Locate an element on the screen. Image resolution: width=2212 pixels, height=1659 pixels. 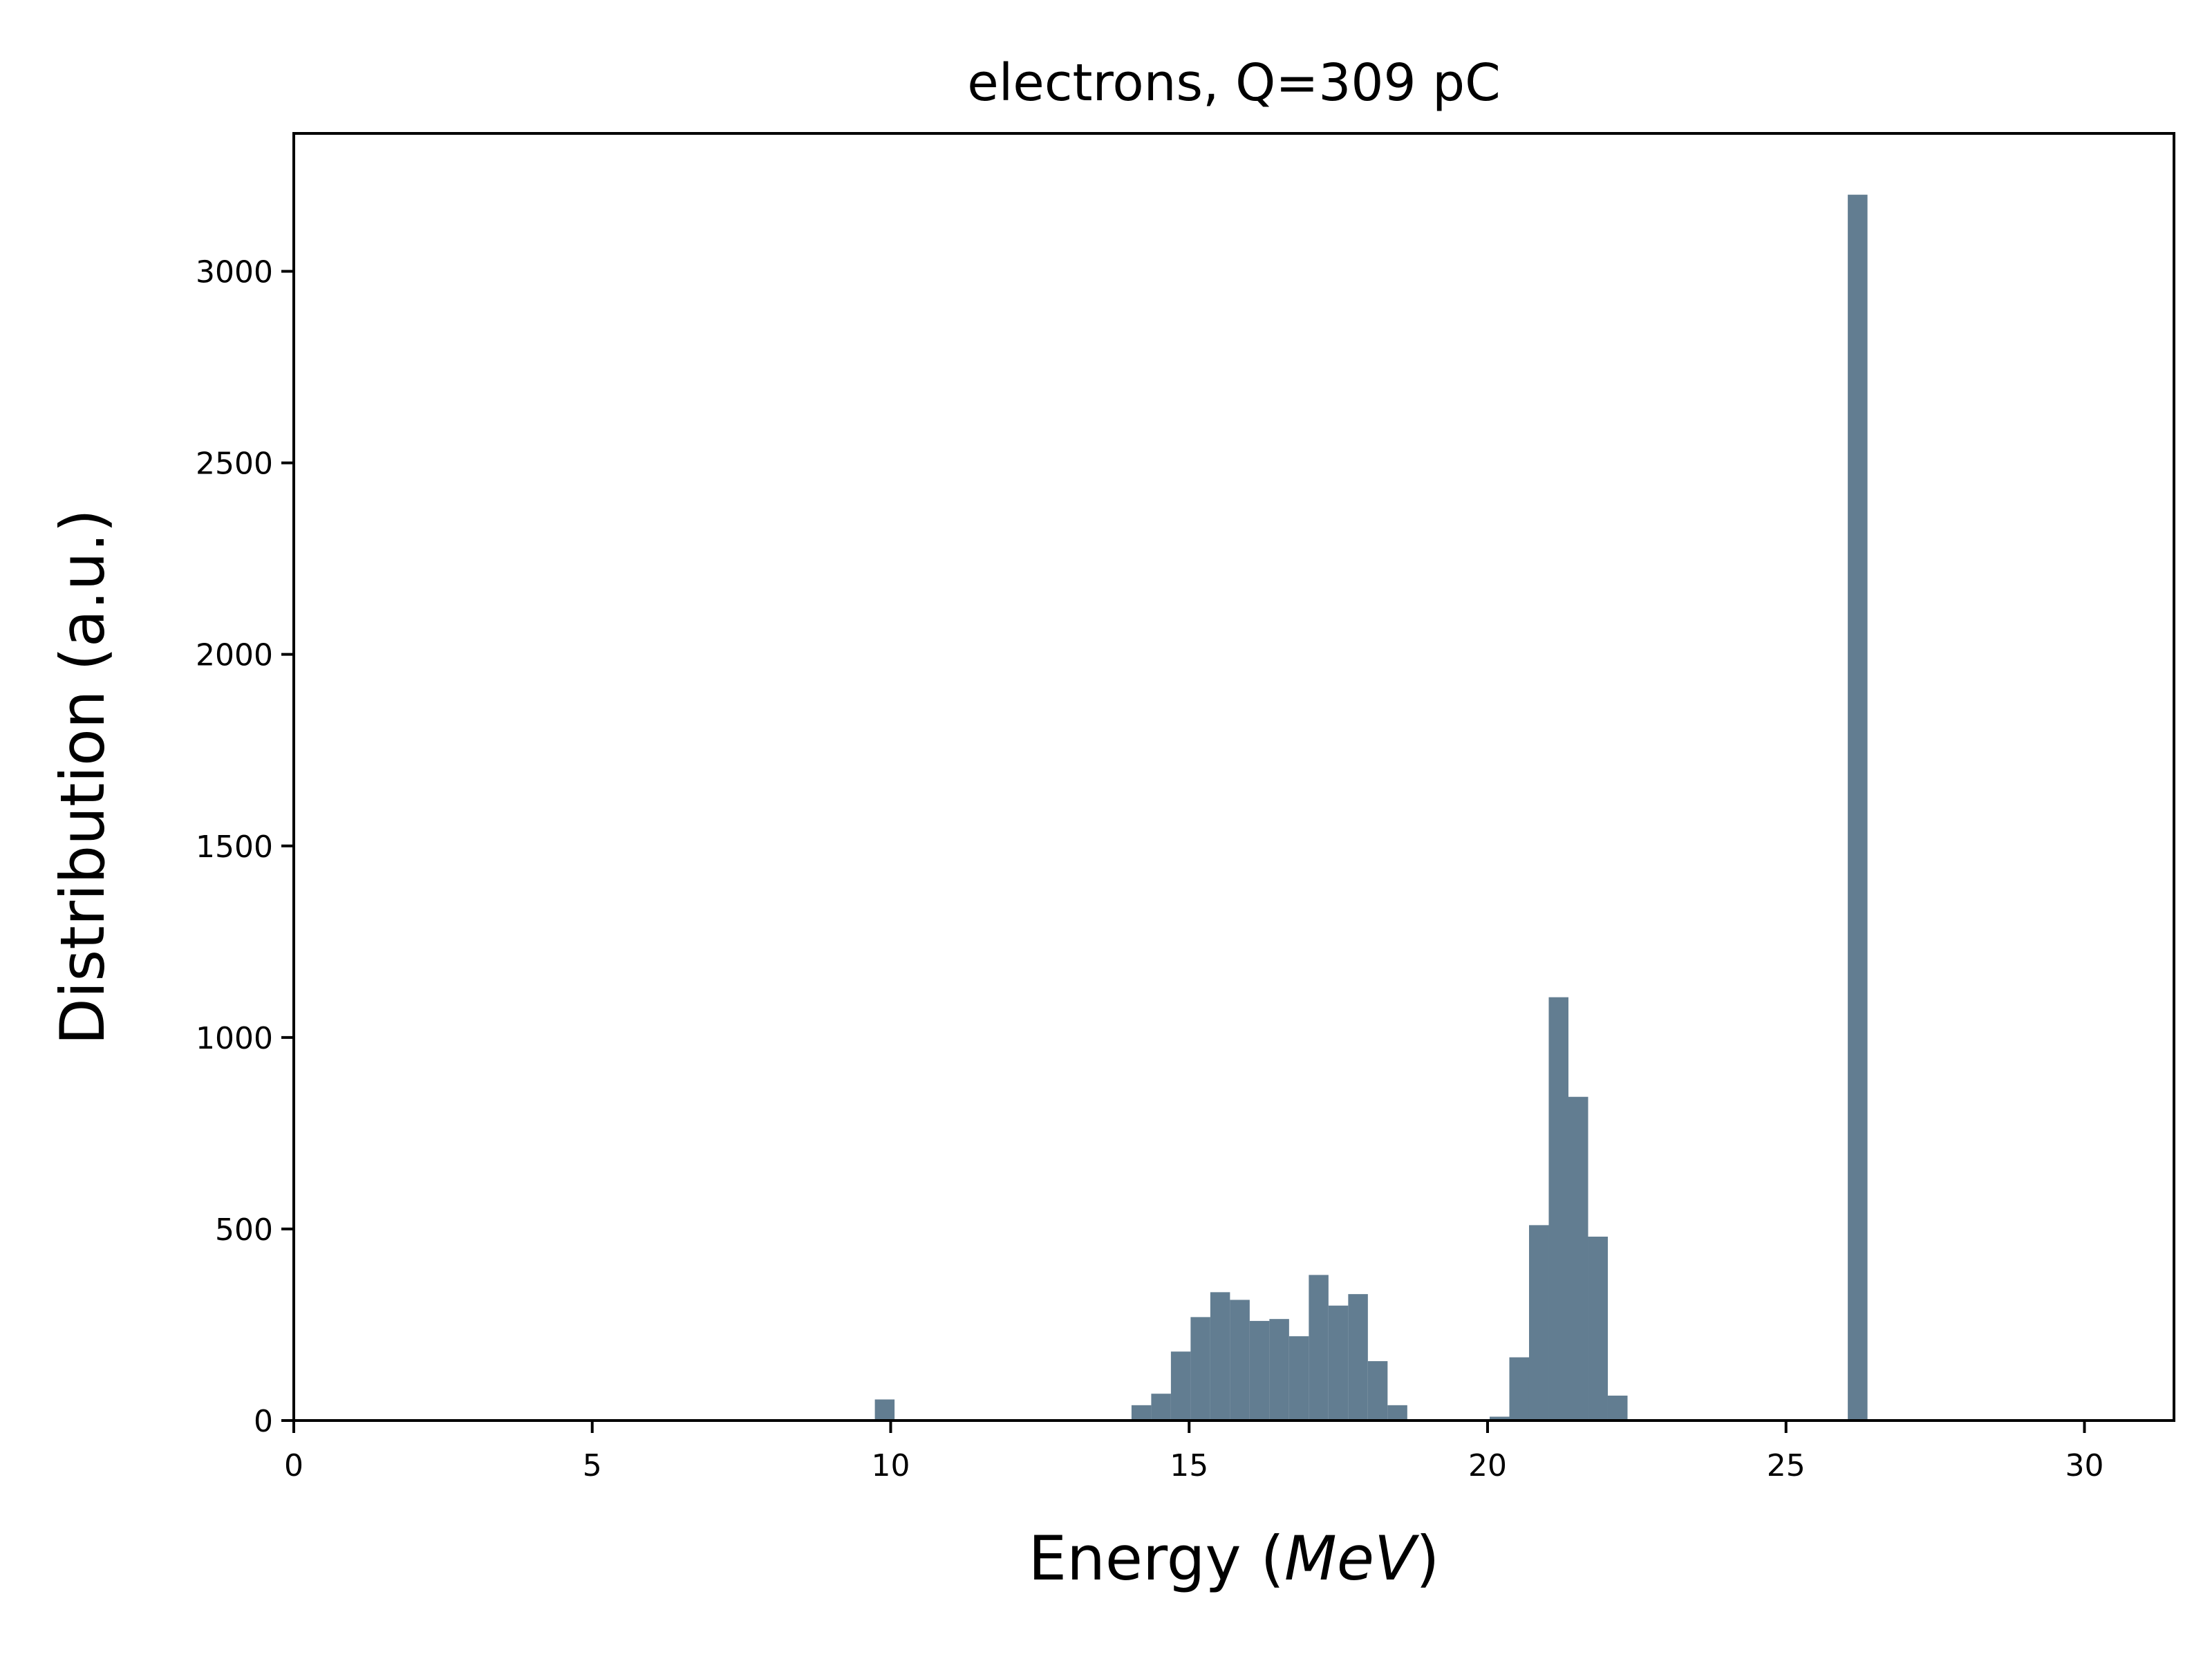
x-tick-label-4: 20 is located at coordinates (1488, 1465).